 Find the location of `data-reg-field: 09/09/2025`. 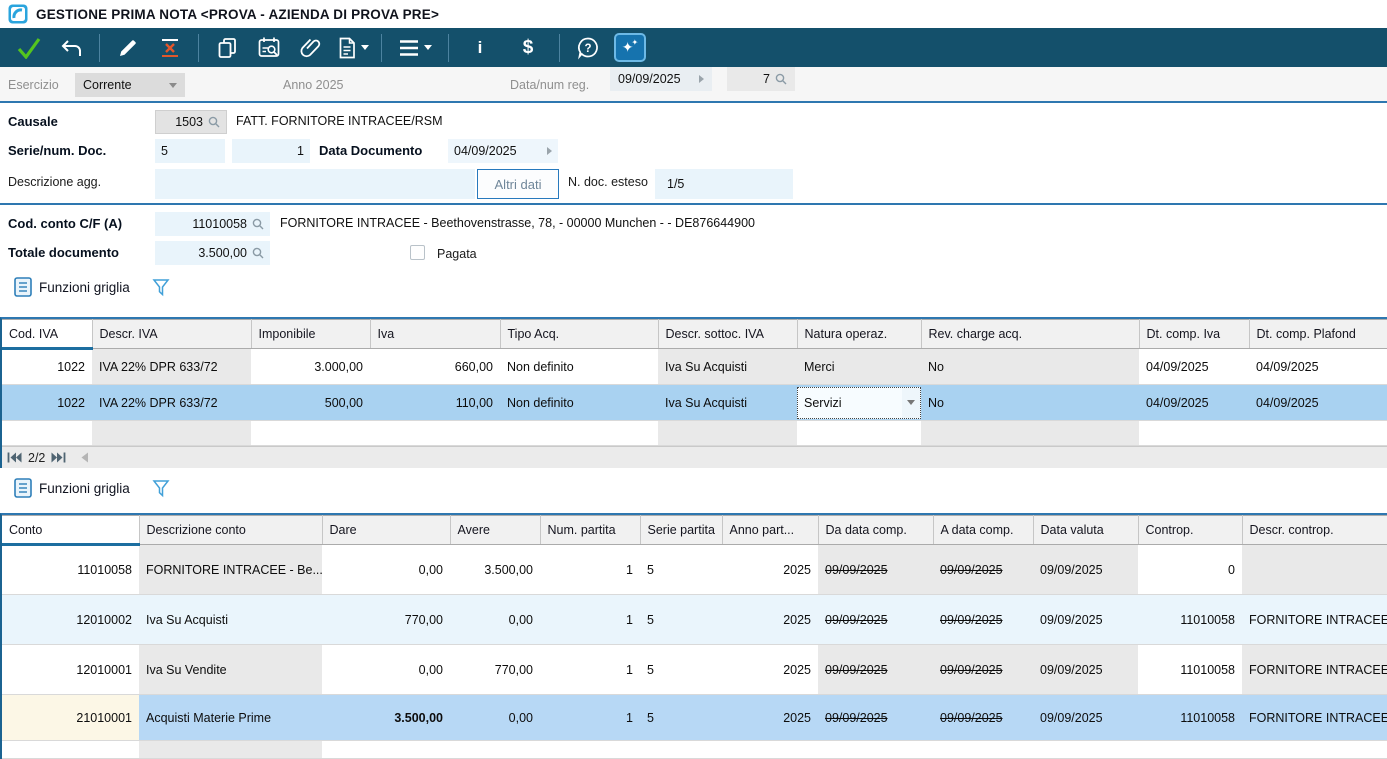

data-reg-field: 09/09/2025 is located at coordinates (661, 79).